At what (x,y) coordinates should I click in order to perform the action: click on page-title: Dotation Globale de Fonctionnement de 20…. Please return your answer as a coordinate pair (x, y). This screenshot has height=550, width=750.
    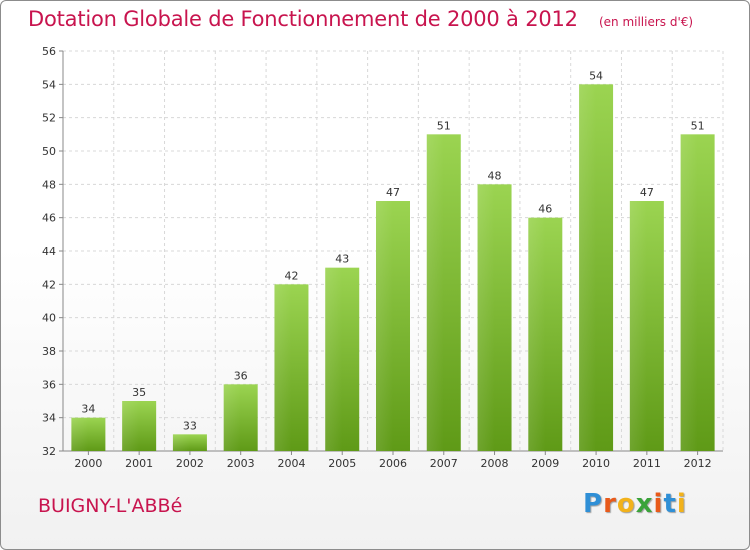
    Looking at the image, I should click on (303, 19).